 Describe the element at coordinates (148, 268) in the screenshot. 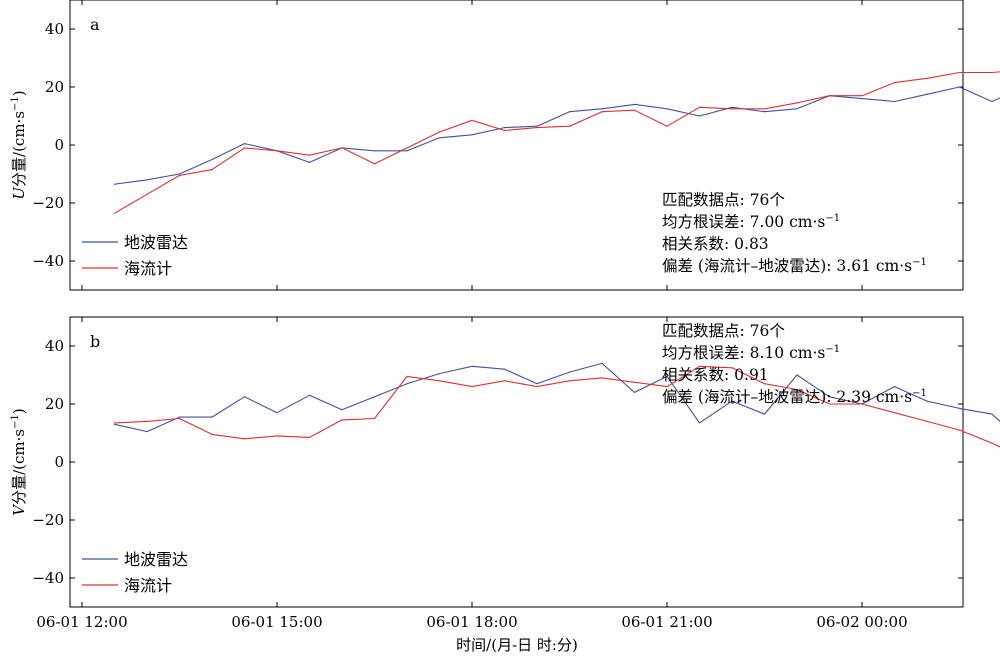

I see `legend-label-1: 海流计` at that location.